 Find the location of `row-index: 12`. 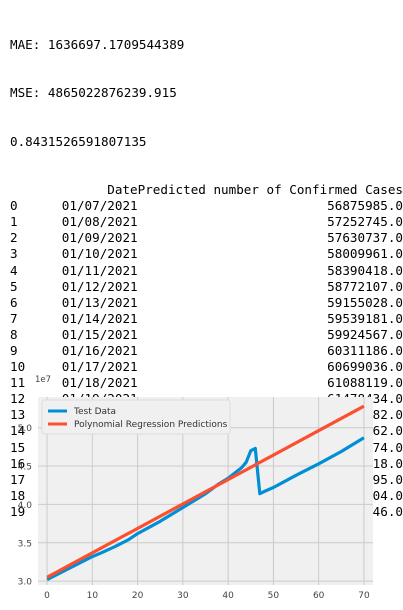

row-index: 12 is located at coordinates (18, 399).